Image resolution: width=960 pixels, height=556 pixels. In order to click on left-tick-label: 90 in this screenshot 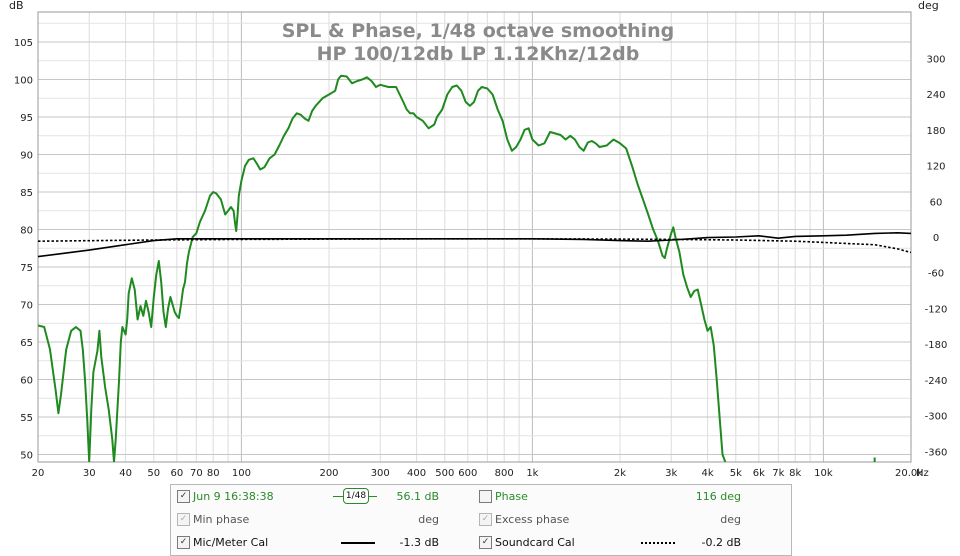, I will do `click(26, 156)`.